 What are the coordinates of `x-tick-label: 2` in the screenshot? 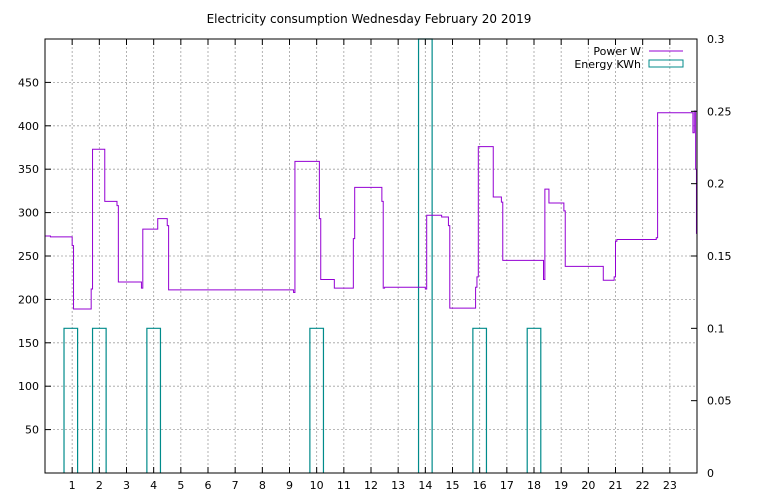 It's located at (99, 485).